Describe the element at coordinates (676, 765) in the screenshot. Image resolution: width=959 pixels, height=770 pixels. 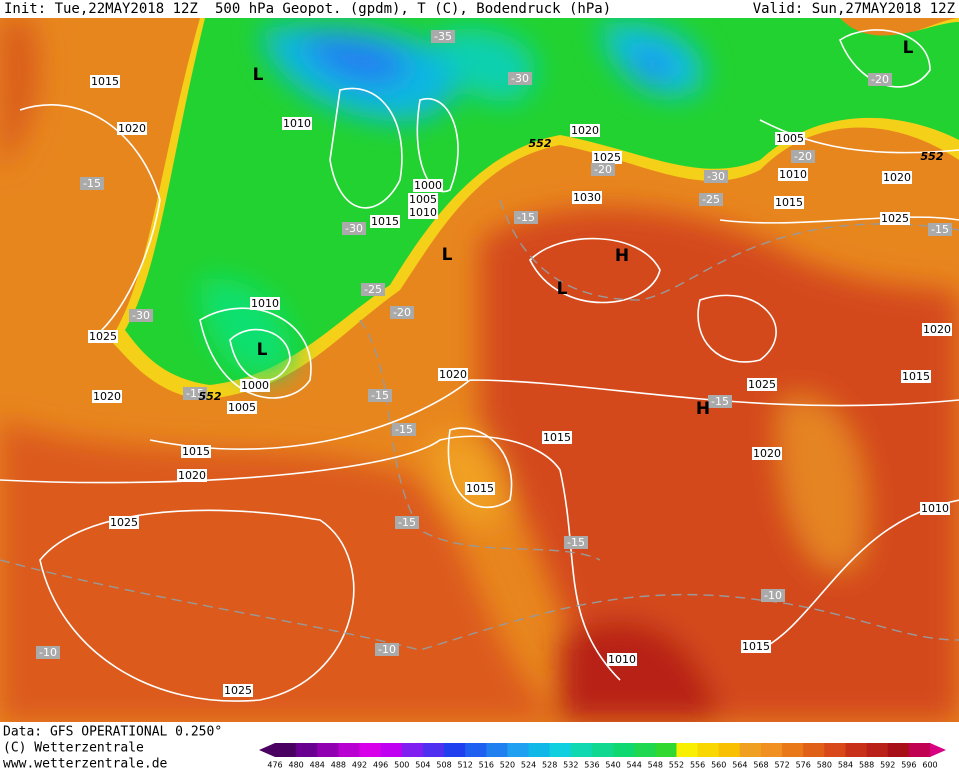
I see `colorbar-label: 552` at that location.